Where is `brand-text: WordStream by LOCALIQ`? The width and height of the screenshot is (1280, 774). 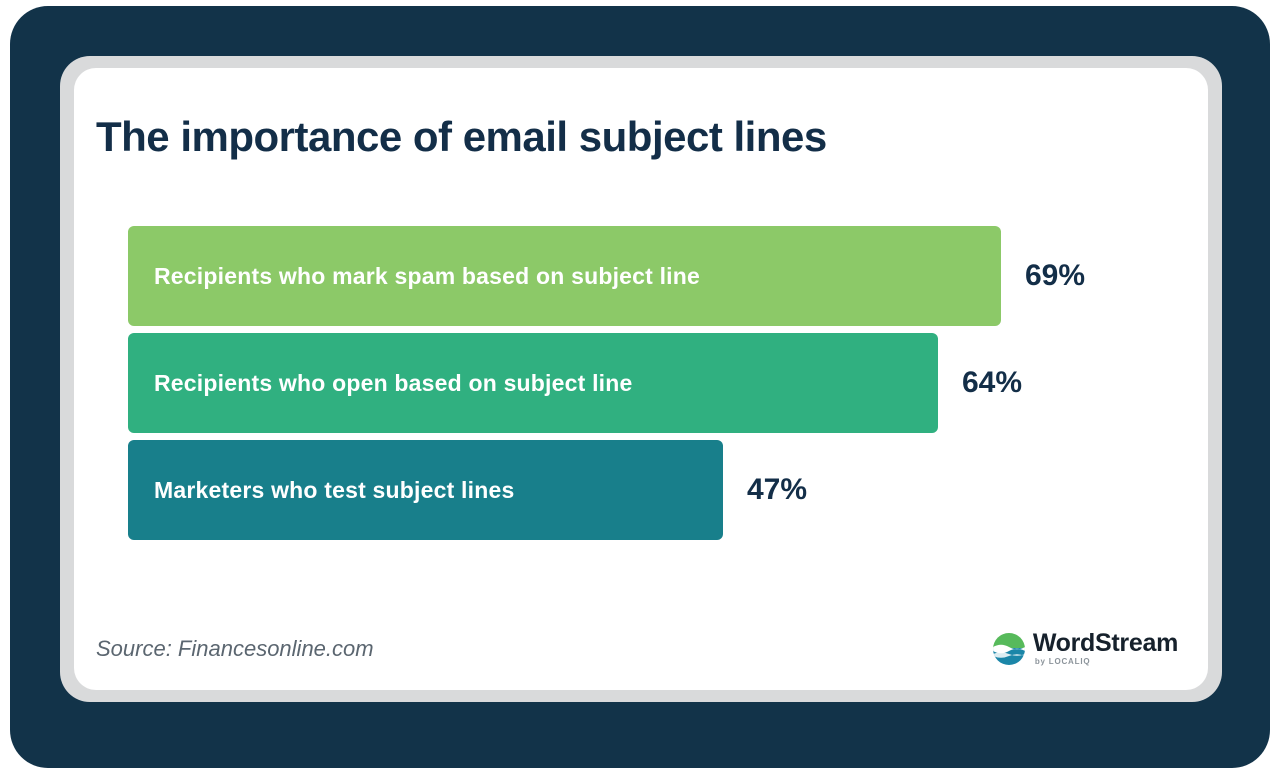 brand-text: WordStream by LOCALIQ is located at coordinates (1105, 648).